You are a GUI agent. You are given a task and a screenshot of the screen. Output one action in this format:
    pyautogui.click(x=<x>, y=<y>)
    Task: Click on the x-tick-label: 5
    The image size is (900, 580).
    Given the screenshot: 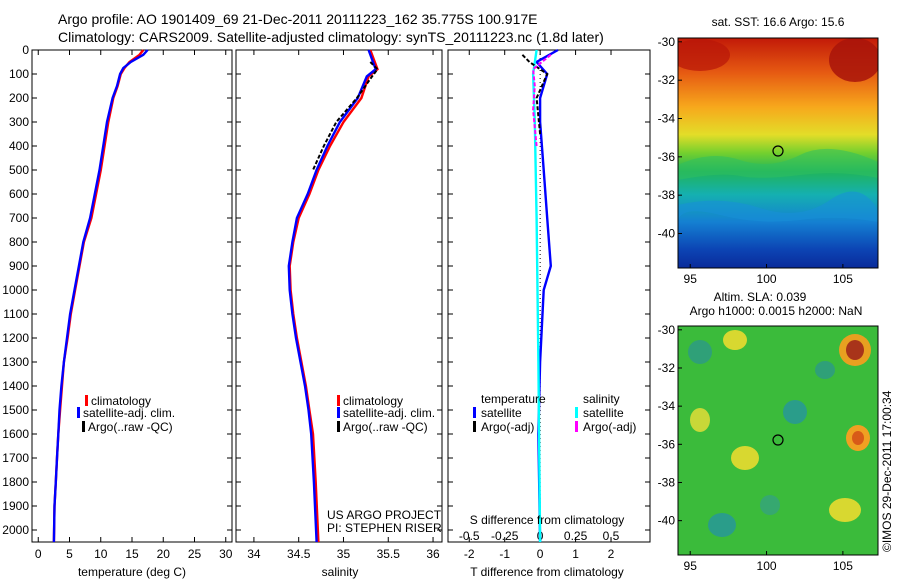 What is the action you would take?
    pyautogui.click(x=69, y=554)
    